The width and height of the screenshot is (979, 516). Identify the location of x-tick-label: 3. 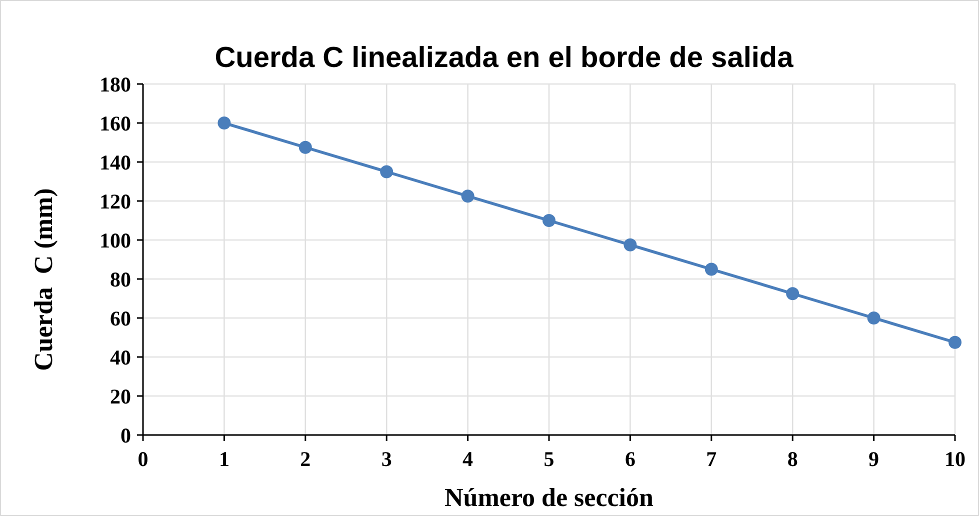
(386, 459).